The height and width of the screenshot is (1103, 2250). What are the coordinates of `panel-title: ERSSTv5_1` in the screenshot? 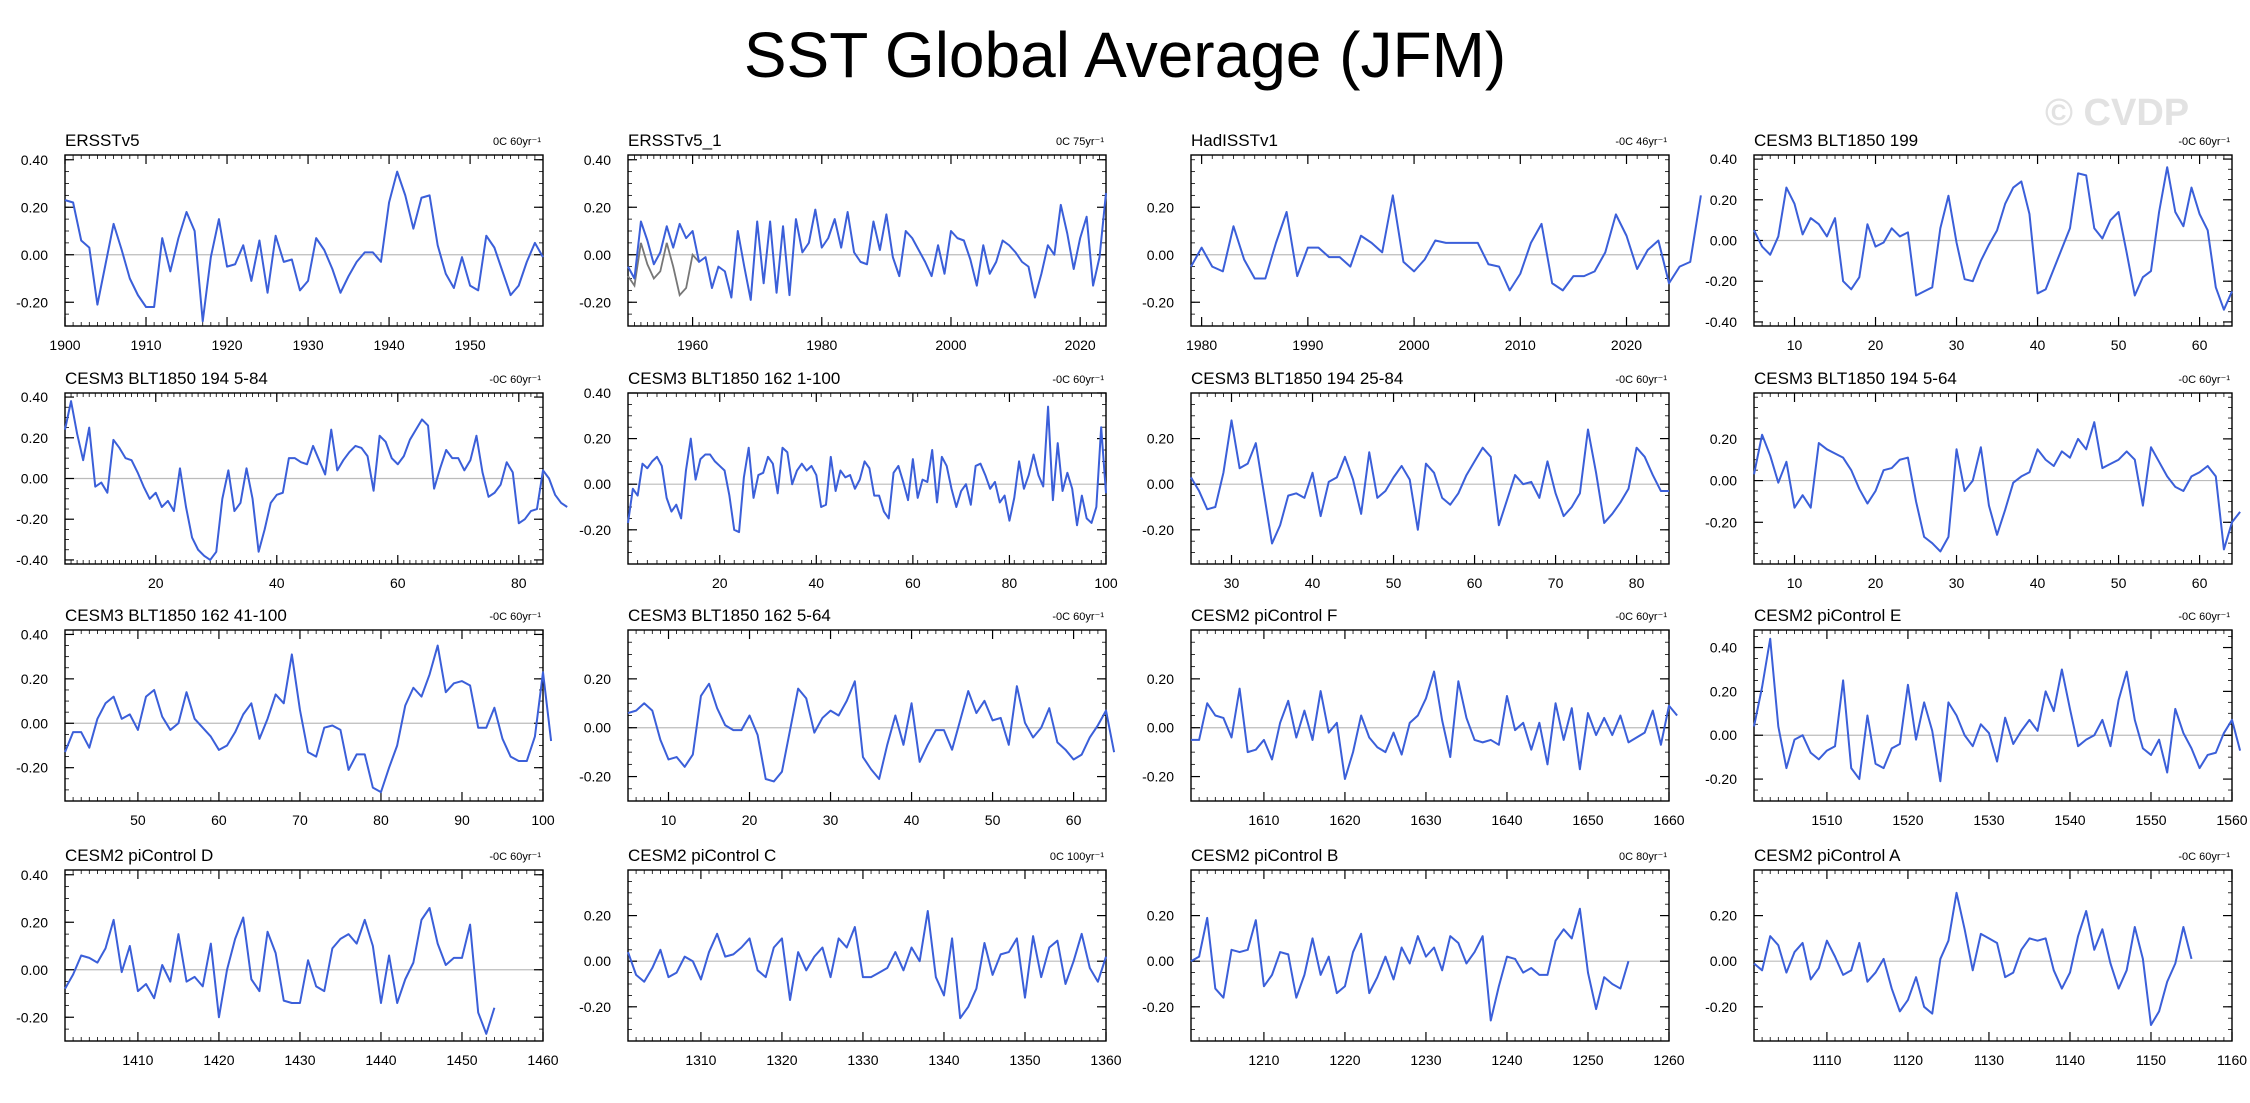 It's located at (675, 140).